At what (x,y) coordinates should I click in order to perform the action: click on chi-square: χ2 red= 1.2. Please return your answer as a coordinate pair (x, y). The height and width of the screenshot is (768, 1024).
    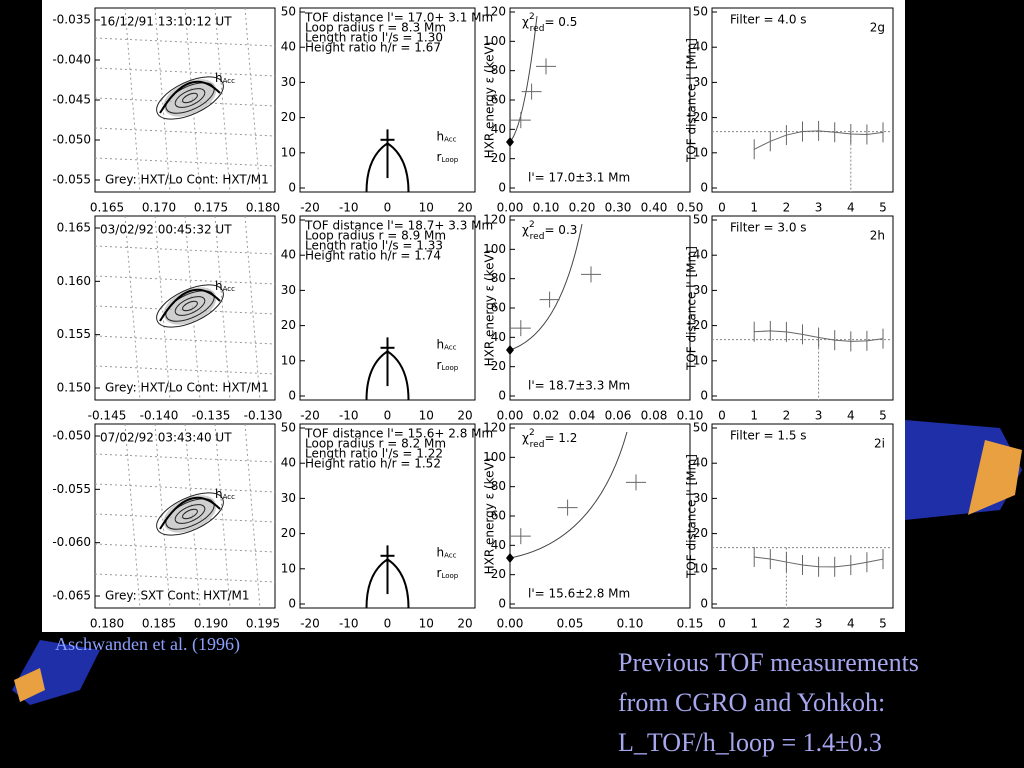
    Looking at the image, I should click on (549, 439).